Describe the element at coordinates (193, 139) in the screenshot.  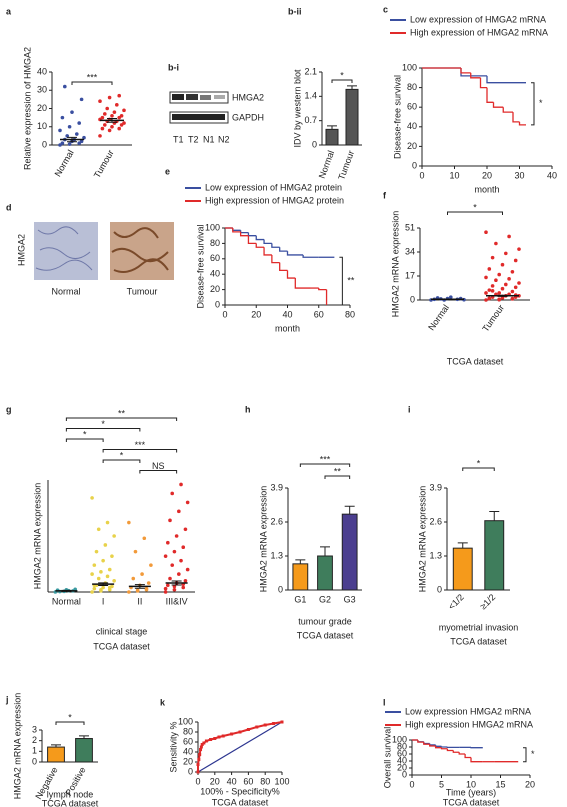
I see `lane-label: T2` at that location.